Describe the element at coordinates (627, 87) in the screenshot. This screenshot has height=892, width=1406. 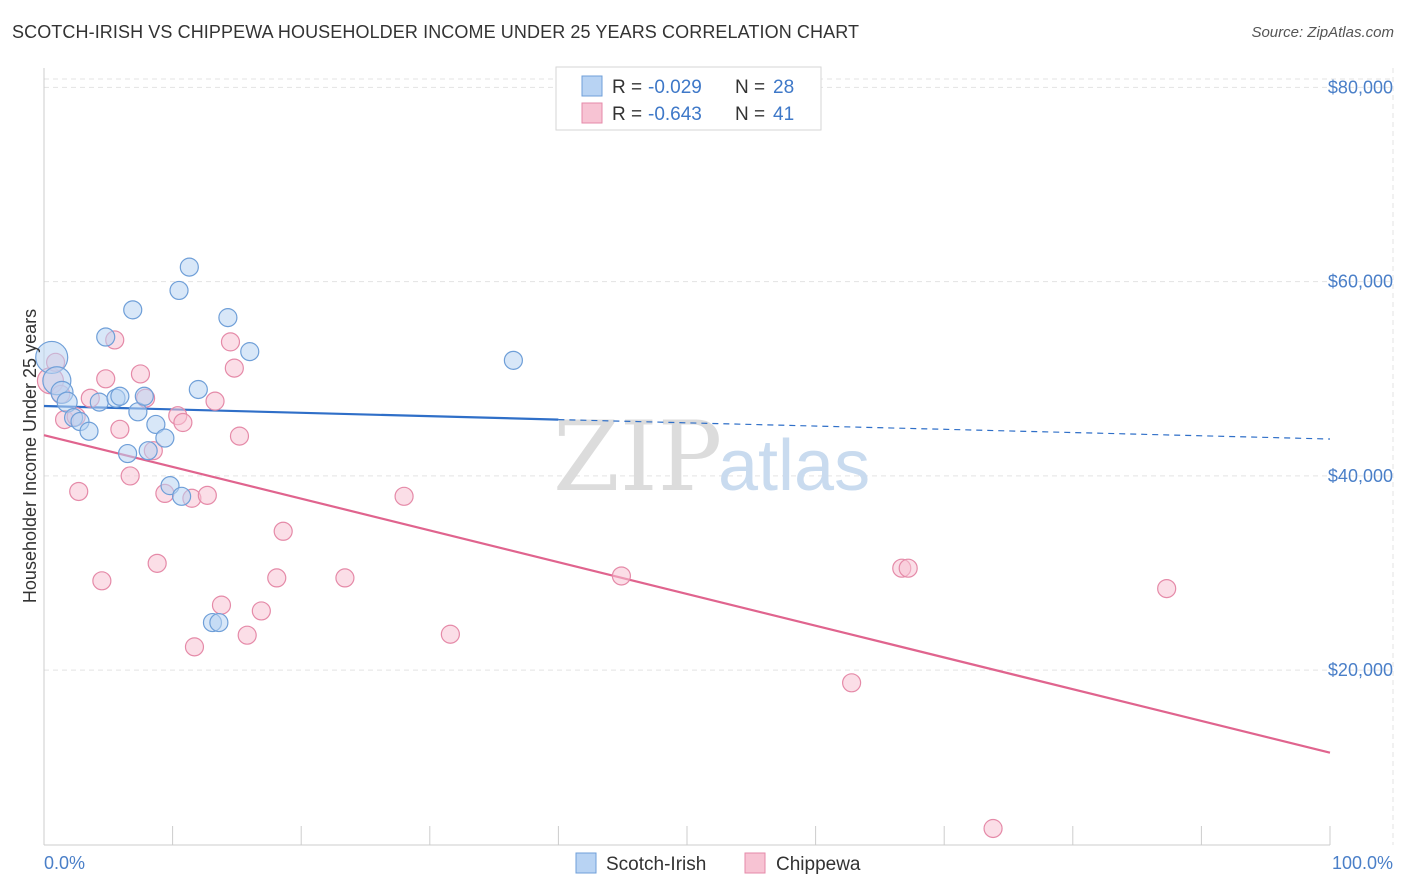
I see `legend-r-label-1: R =` at that location.